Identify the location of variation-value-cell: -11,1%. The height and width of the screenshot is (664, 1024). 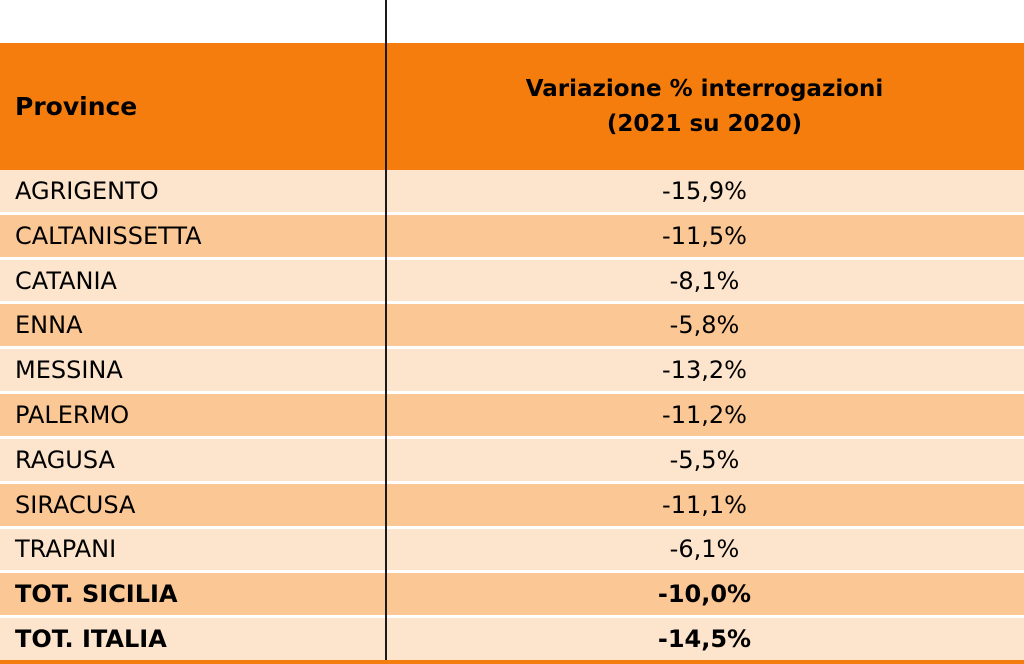
(704, 504).